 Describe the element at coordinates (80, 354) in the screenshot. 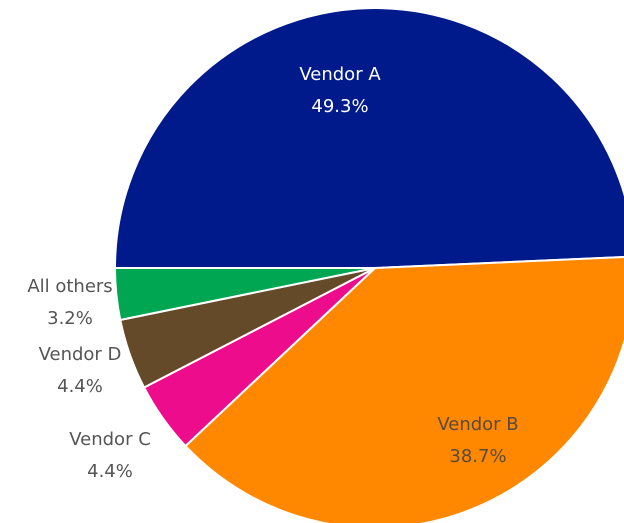

I see `slice-label: Vendor D` at that location.